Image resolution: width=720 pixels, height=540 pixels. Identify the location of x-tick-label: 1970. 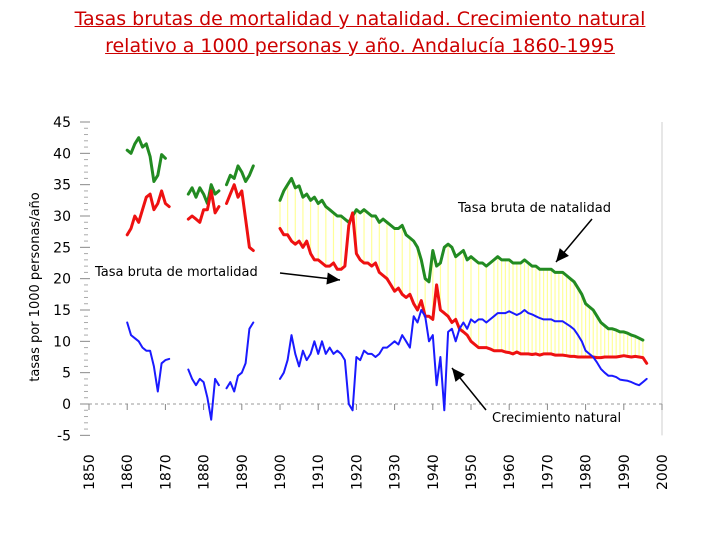
(548, 472).